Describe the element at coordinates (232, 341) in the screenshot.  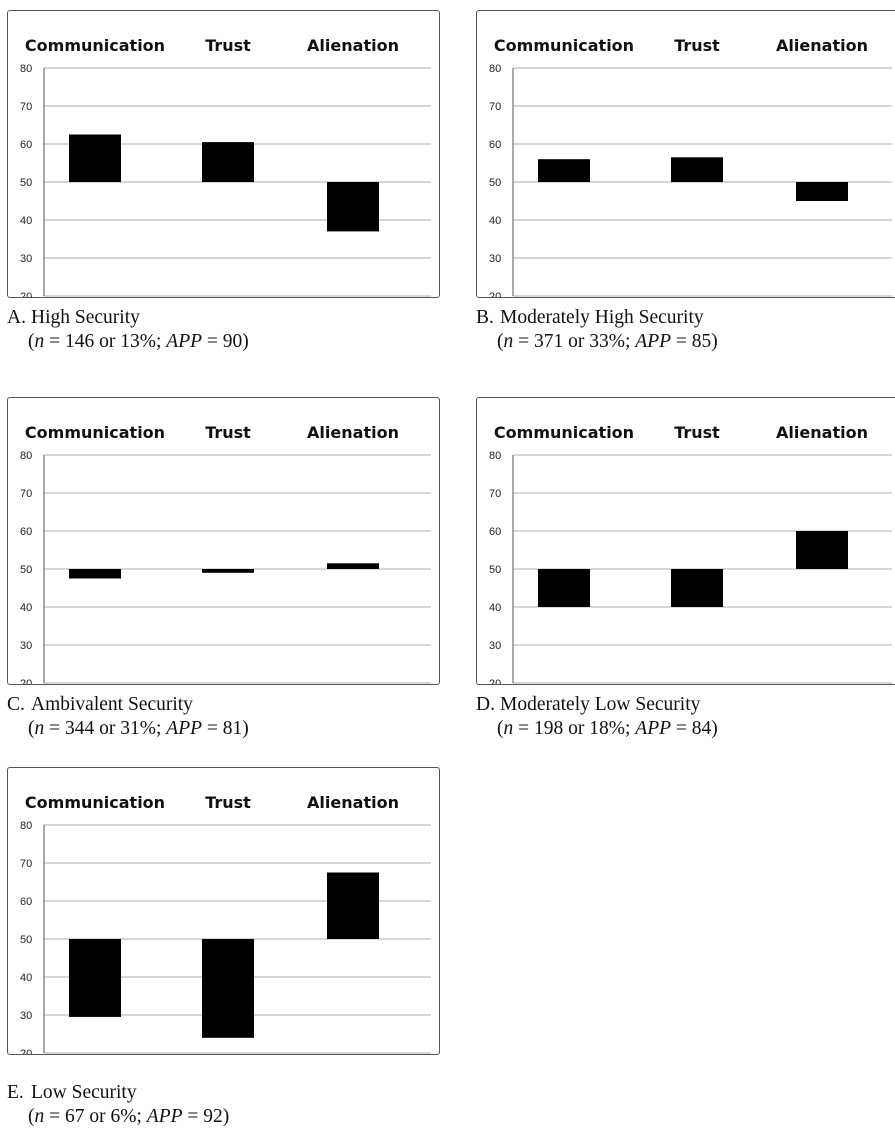
I see `caption-app: 90` at that location.